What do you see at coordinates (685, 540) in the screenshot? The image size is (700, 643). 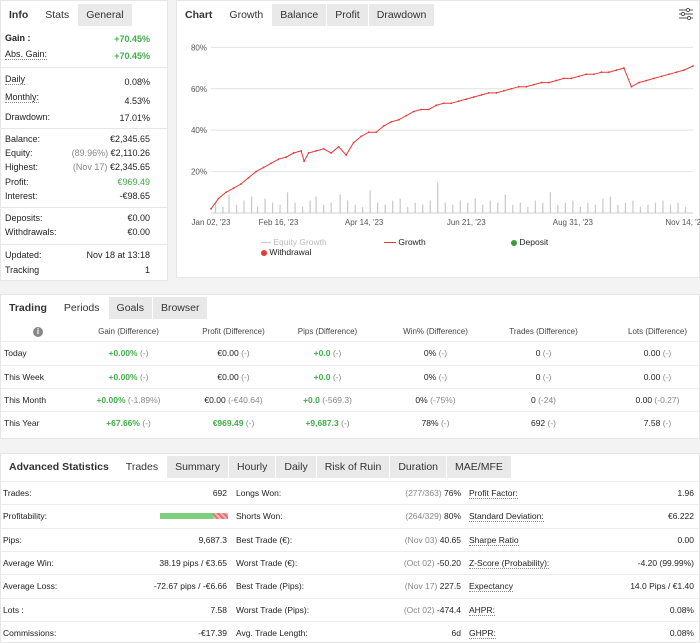 I see `adv-col3-value: 0.00` at bounding box center [685, 540].